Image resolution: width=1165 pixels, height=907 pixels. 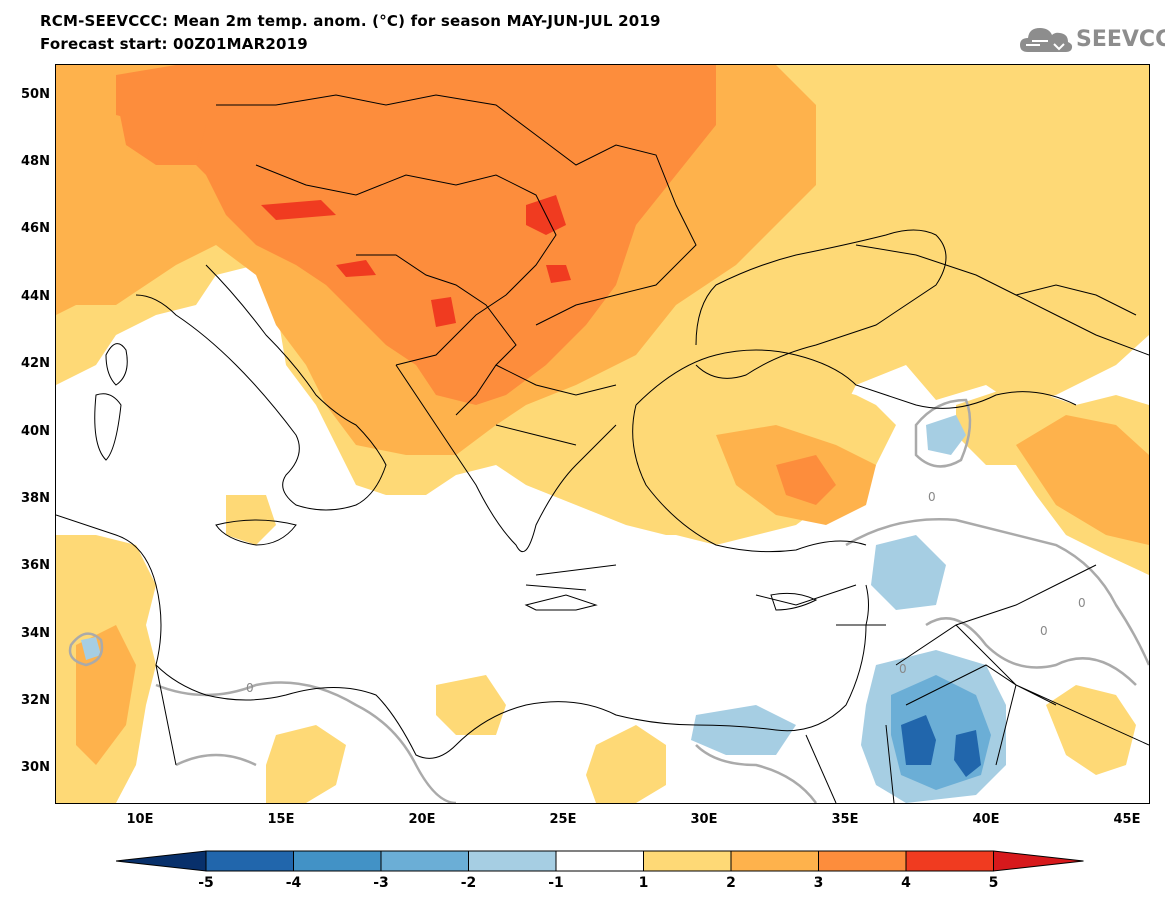 I want to click on lon-tick: 15E, so click(x=281, y=819).